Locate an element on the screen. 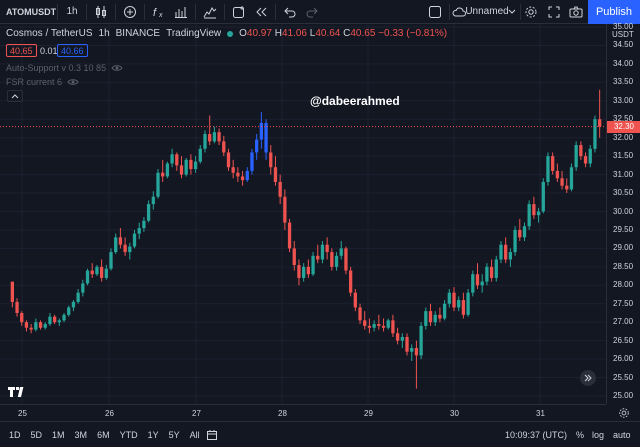  price-tick-label: 29.00 is located at coordinates (623, 248).